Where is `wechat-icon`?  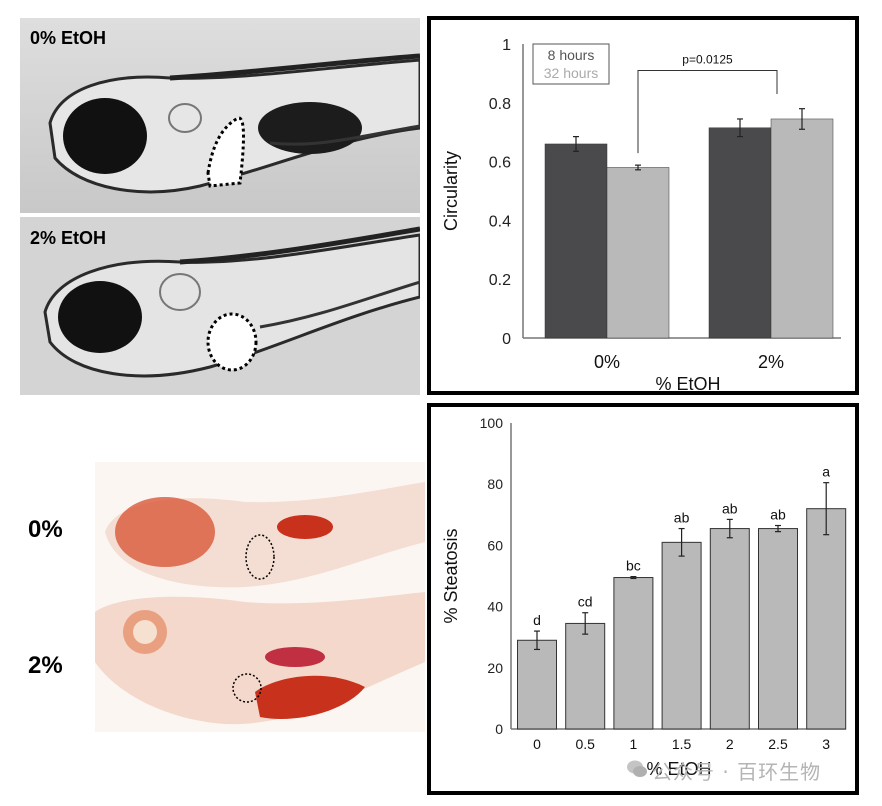
wechat-icon is located at coordinates (637, 768).